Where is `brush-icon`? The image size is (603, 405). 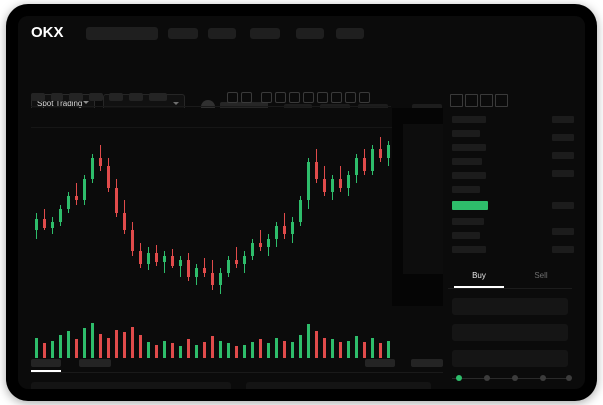
brush-icon is located at coordinates (294, 97).